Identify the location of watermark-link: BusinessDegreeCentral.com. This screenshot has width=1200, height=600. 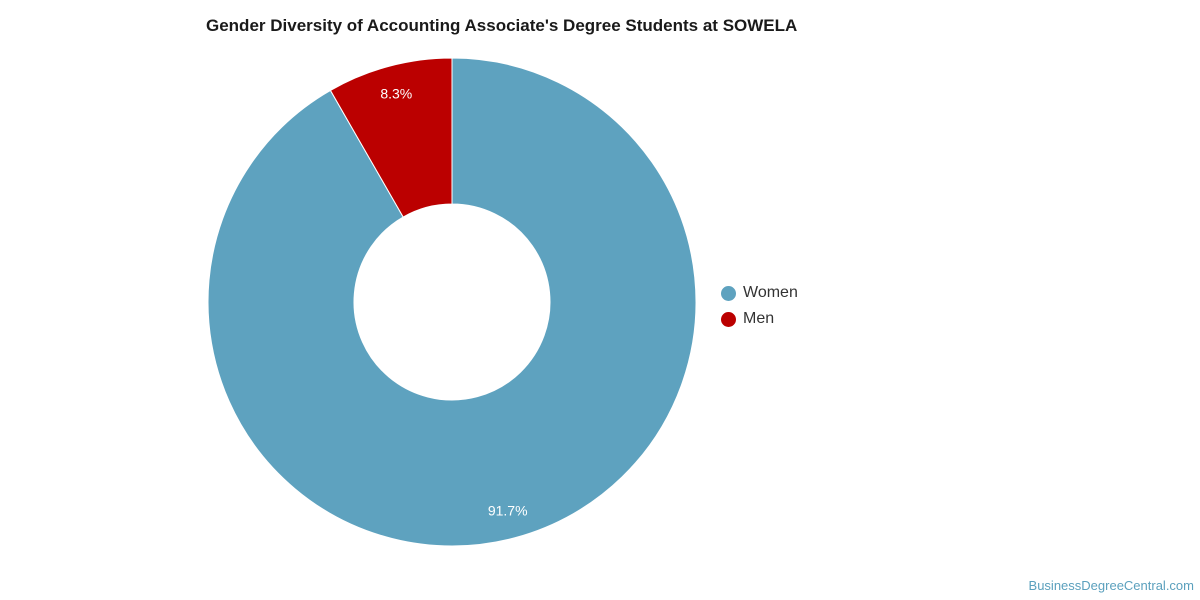
(1111, 585).